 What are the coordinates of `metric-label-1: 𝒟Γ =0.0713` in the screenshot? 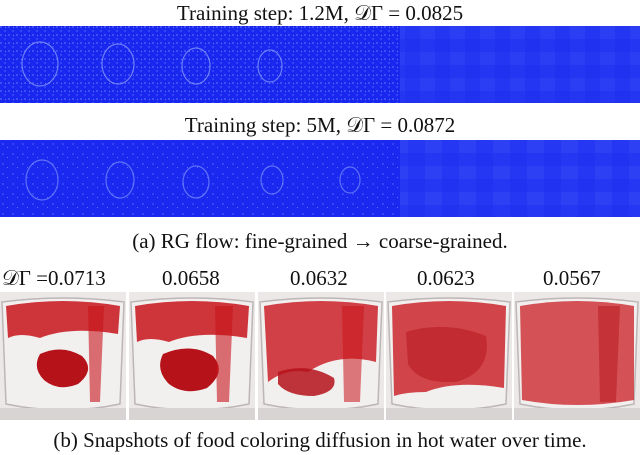 It's located at (54, 278).